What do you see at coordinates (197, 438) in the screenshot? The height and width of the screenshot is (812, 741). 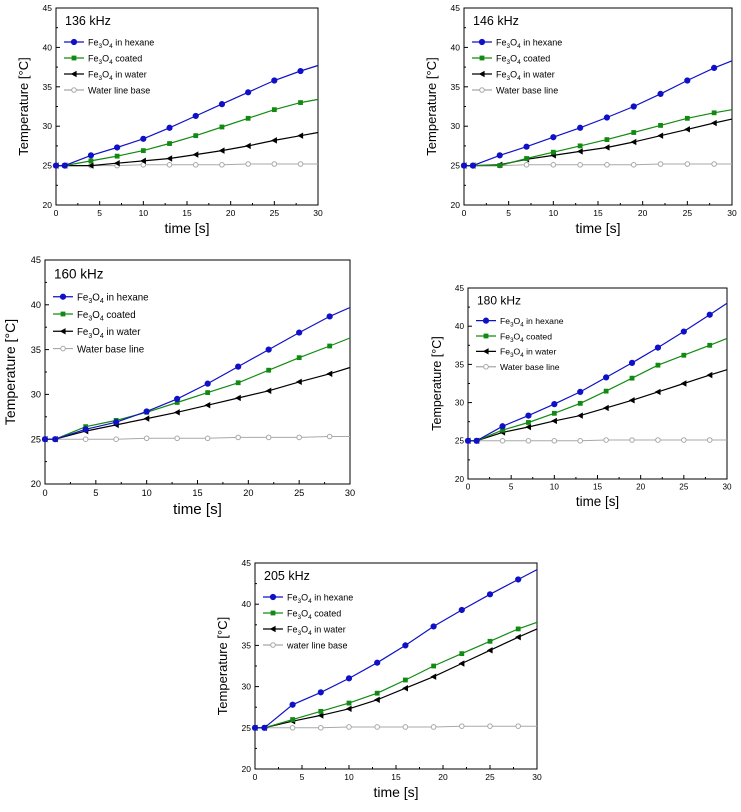 I see `series-line-base` at bounding box center [197, 438].